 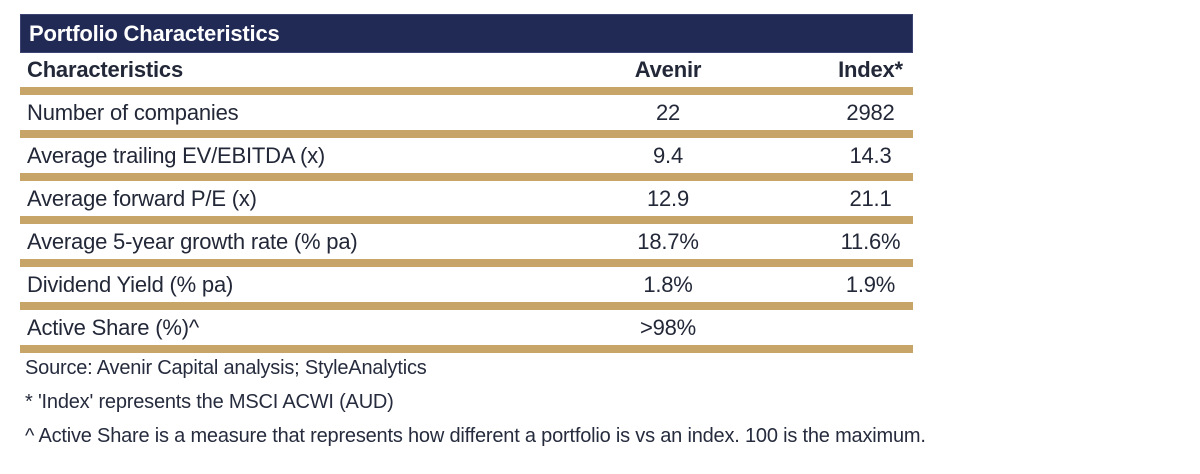 I want to click on table-row: Dividend Yield (% pa) 1.8% 1.9%, so click(x=466, y=288).